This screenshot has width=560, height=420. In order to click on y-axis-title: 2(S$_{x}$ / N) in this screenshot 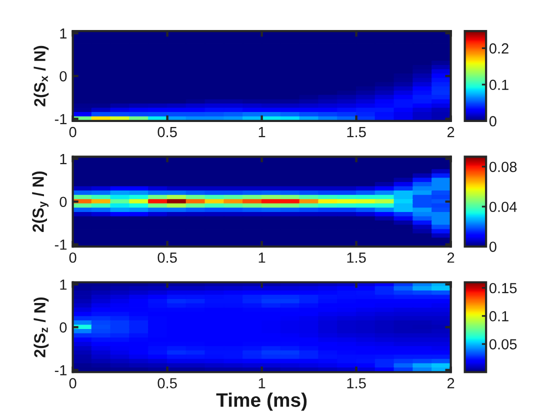, I will do `click(41, 76)`.